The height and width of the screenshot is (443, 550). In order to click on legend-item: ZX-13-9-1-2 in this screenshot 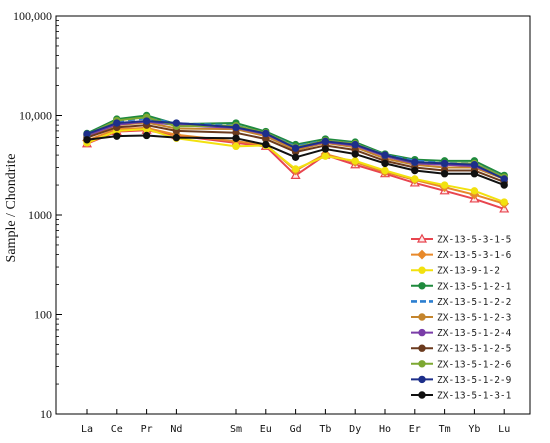, I will do `click(455, 271)`.